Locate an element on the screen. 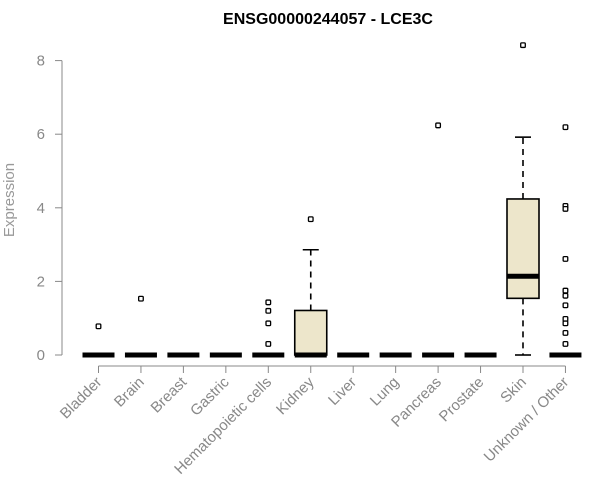  box-kidney is located at coordinates (310, 287).